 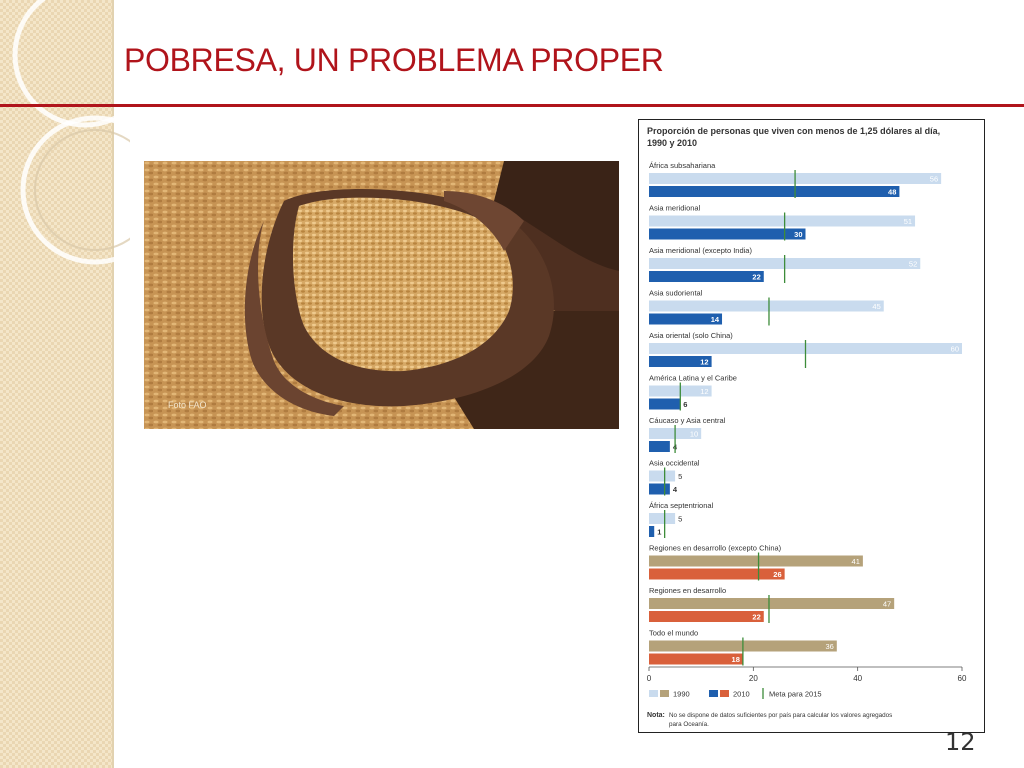 What do you see at coordinates (673, 633) in the screenshot?
I see `category-label: Todo el mundo` at bounding box center [673, 633].